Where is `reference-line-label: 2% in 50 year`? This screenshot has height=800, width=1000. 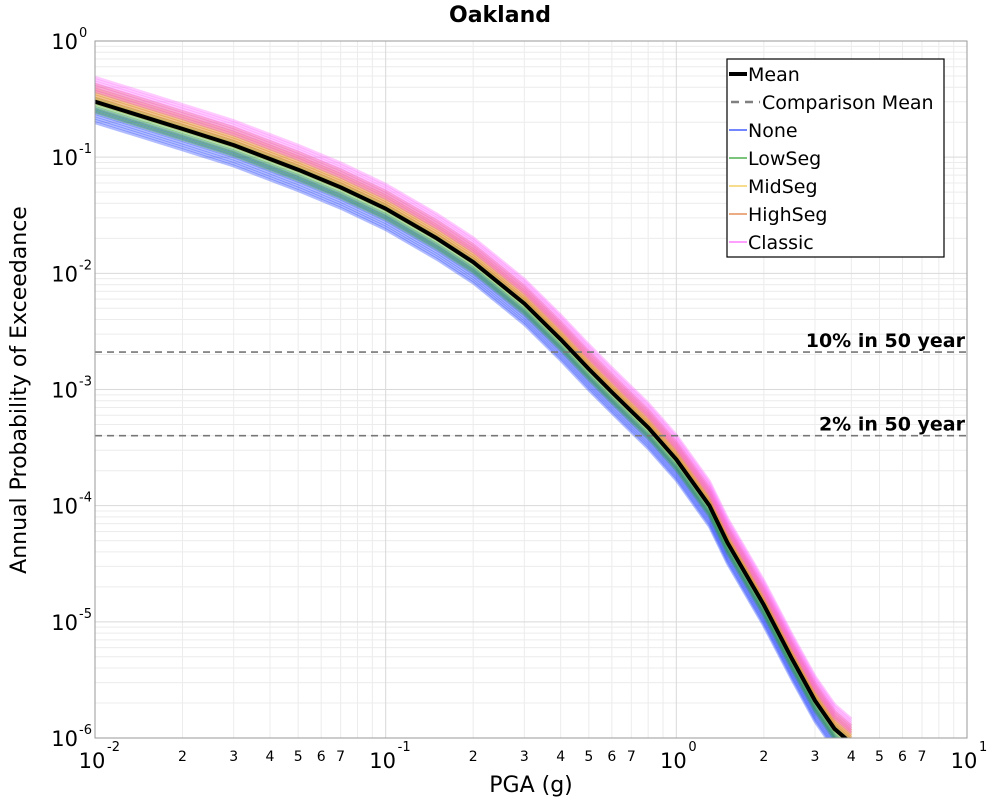
reference-line-label: 2% in 50 year is located at coordinates (892, 425).